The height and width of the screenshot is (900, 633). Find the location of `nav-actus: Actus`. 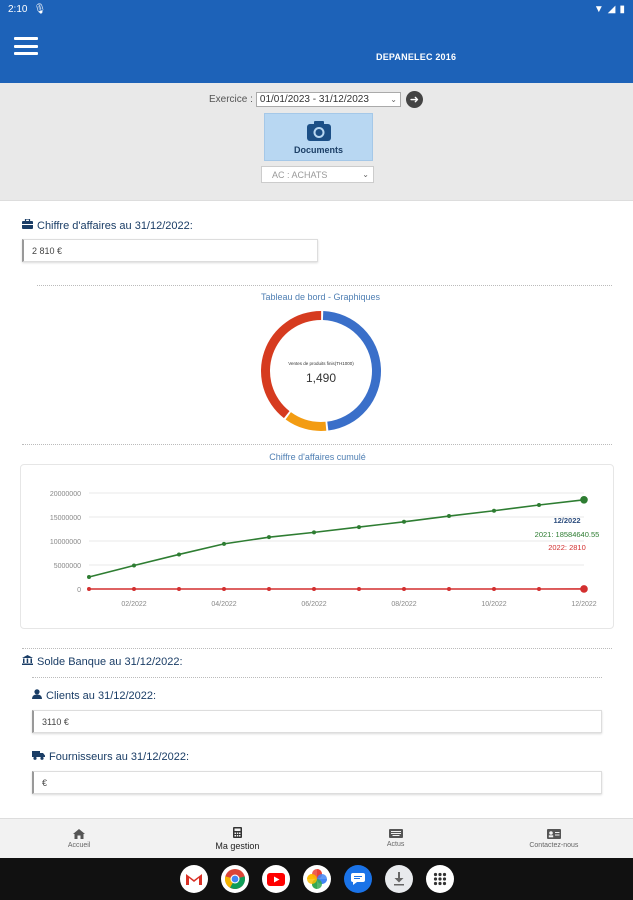

nav-actus: Actus is located at coordinates (396, 838).